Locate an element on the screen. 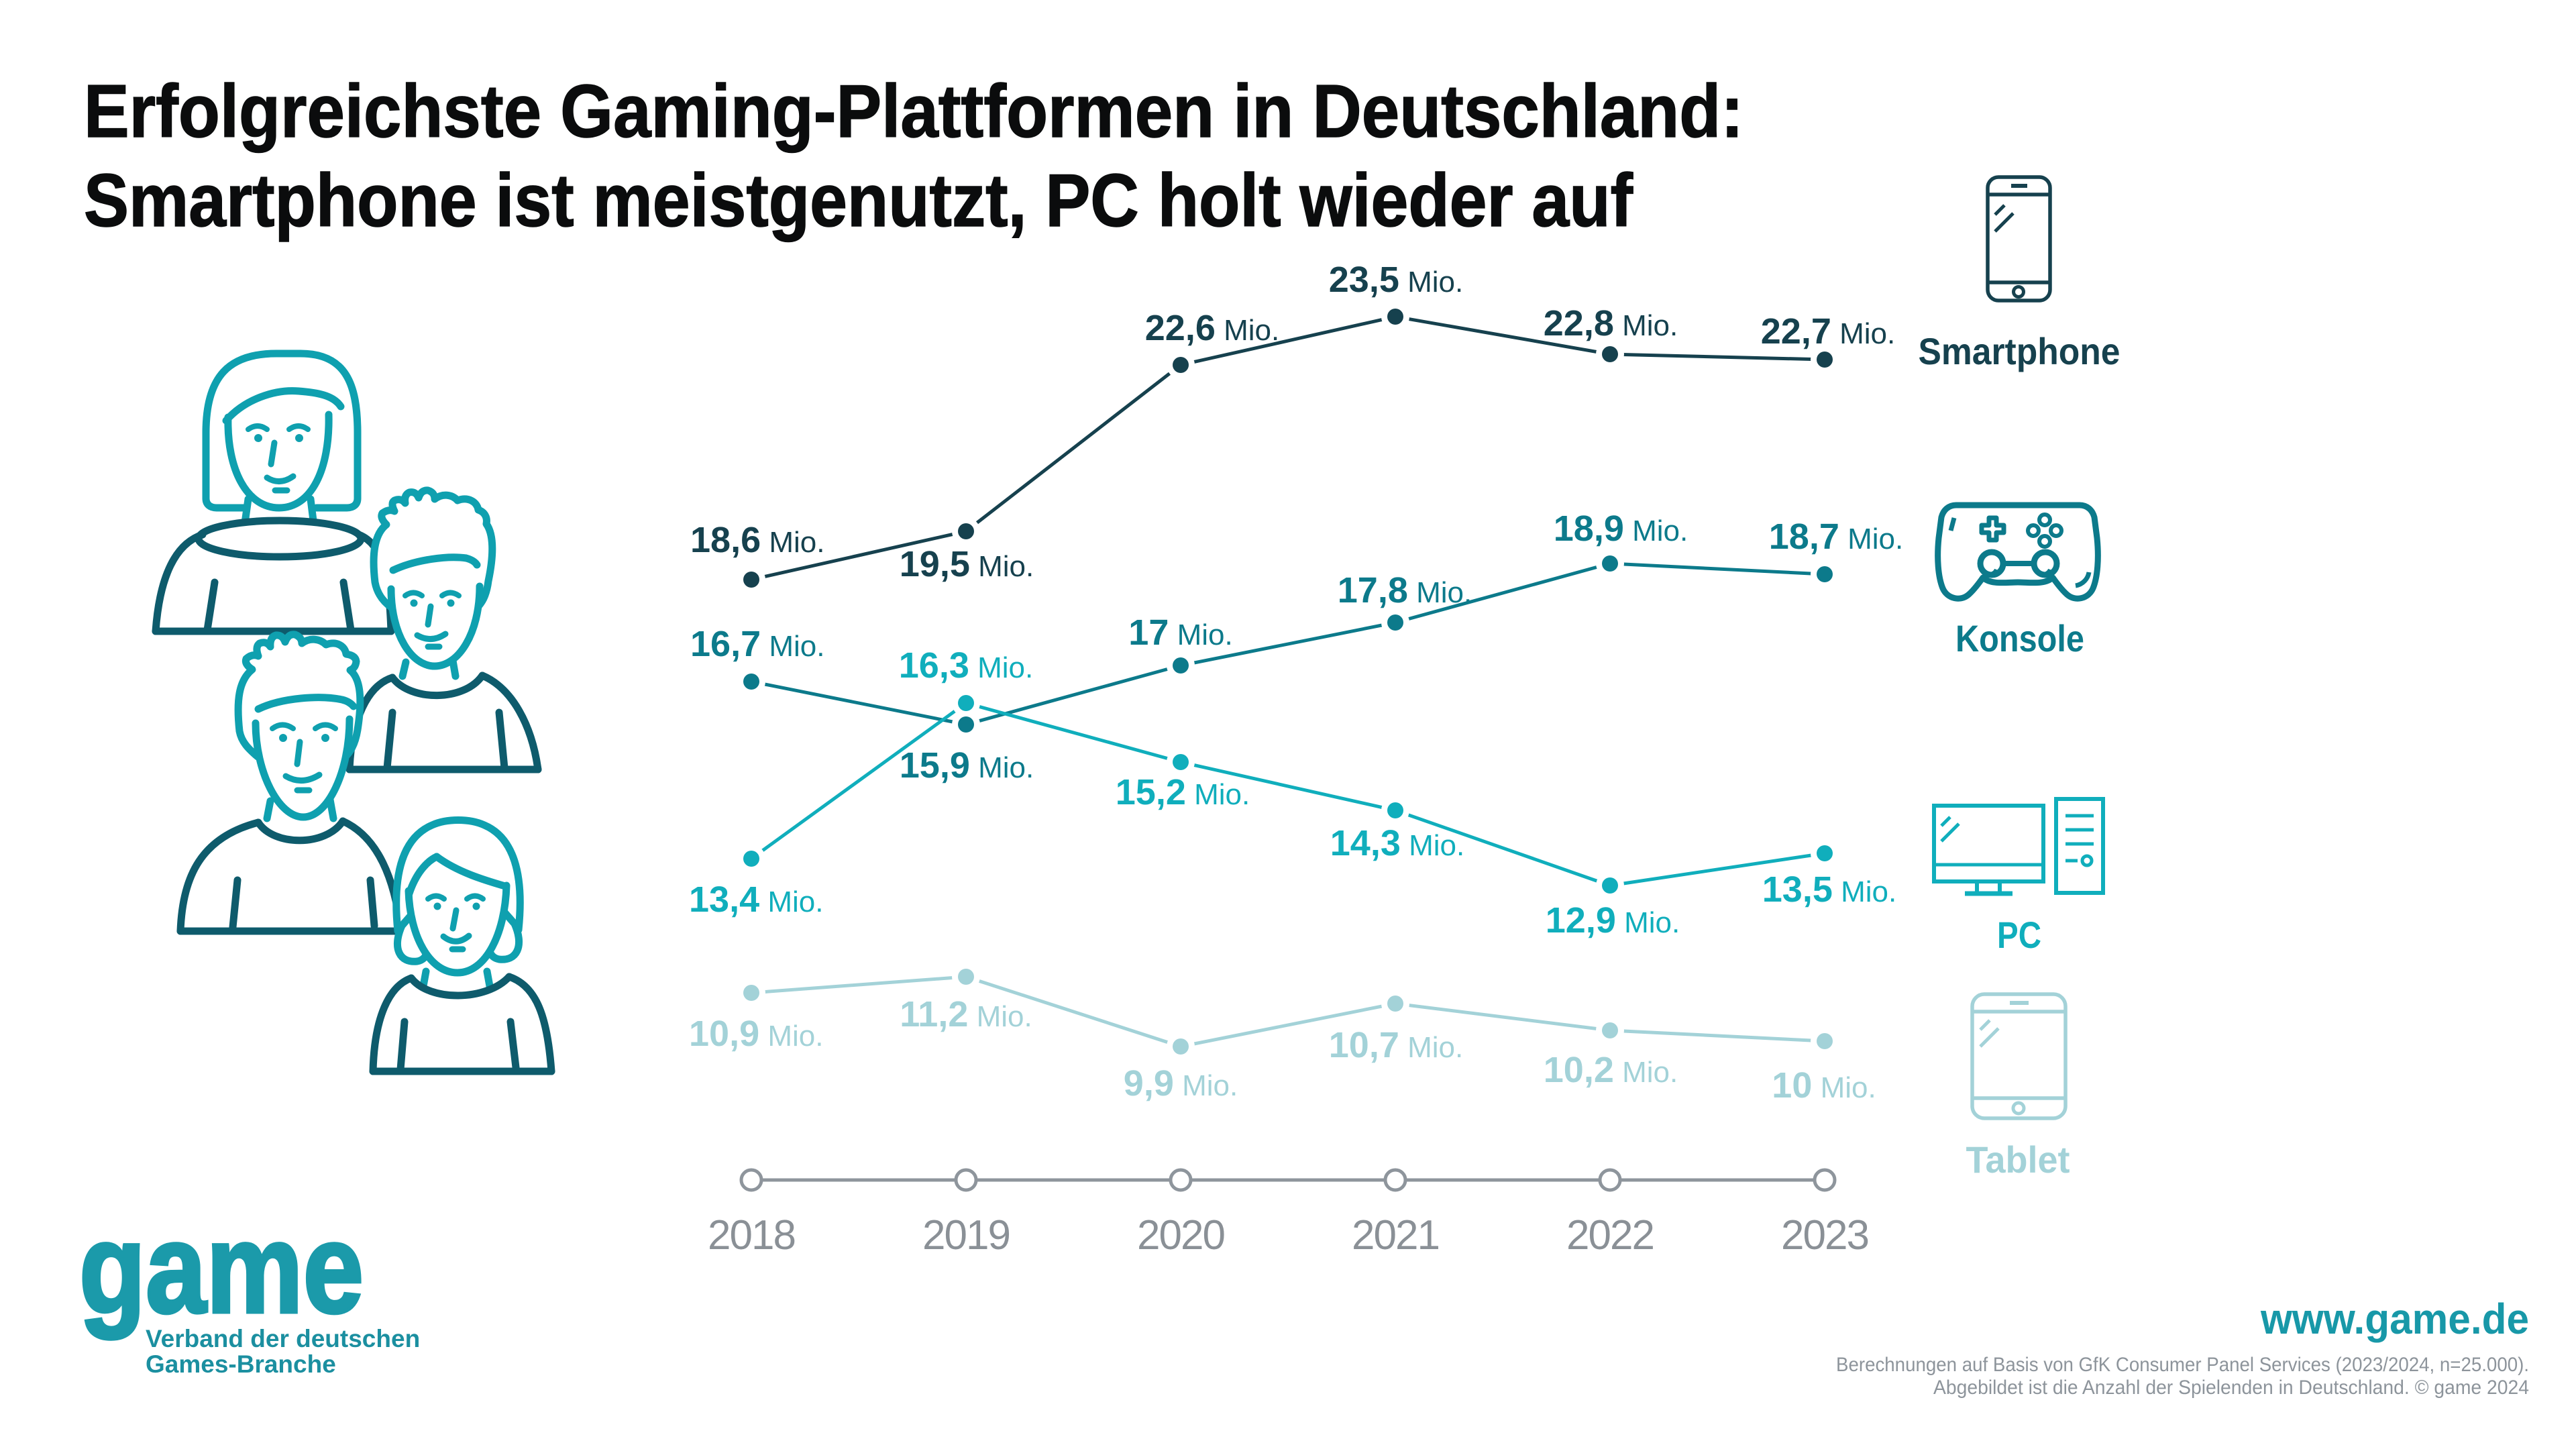 The image size is (2576, 1449). svg-text: 18,6 Mio. is located at coordinates (757, 540).